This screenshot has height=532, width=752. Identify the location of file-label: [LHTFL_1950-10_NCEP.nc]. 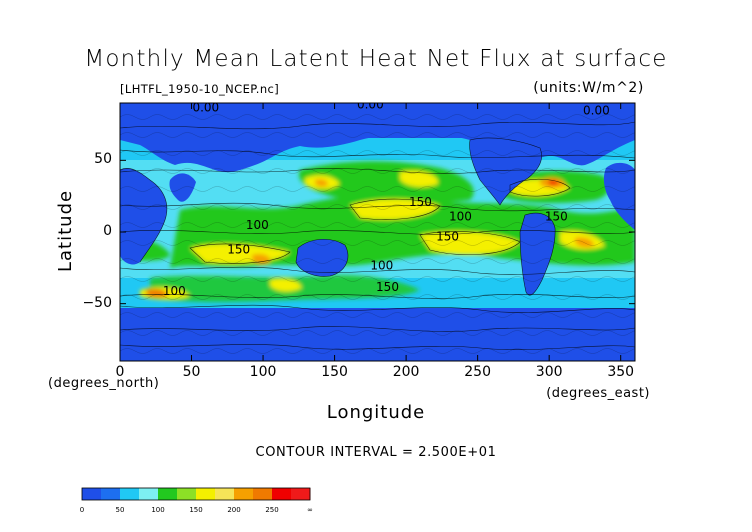
(200, 89).